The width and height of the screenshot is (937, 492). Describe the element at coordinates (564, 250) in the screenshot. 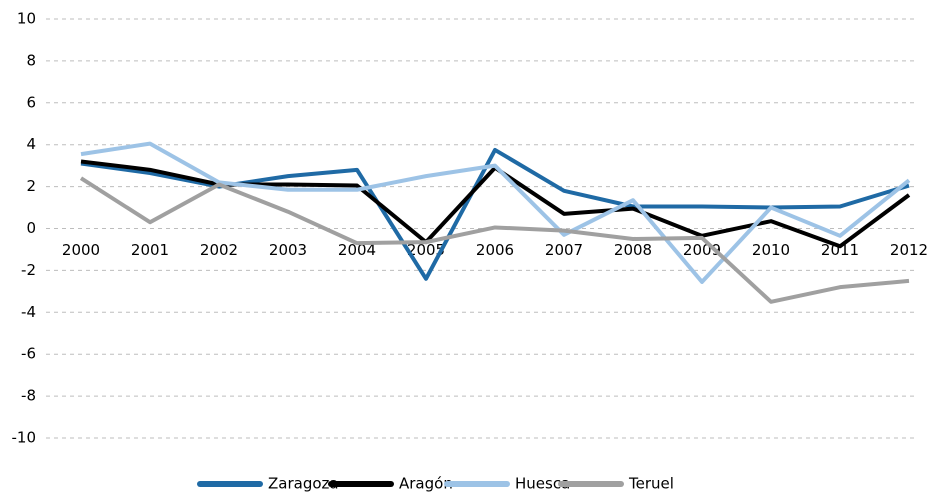

I see `x-tick-label: 2007` at that location.